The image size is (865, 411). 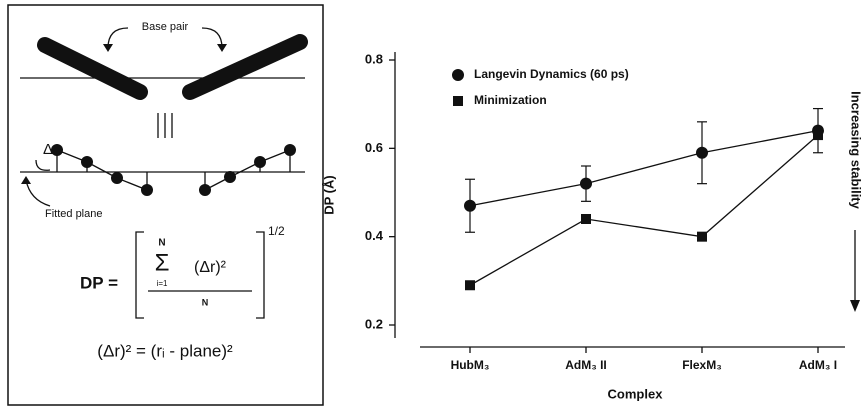 I want to click on x-tick-label: FlexM₃, so click(x=702, y=365).